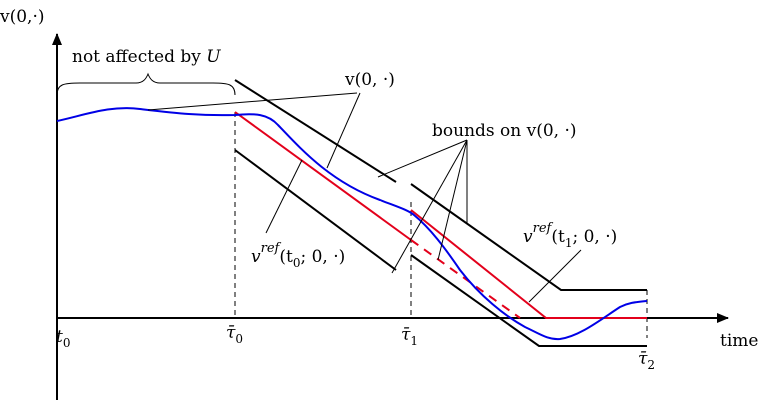  Describe the element at coordinates (570, 235) in the screenshot. I see `vref1-label: vref(t1; 0, ·)` at that location.